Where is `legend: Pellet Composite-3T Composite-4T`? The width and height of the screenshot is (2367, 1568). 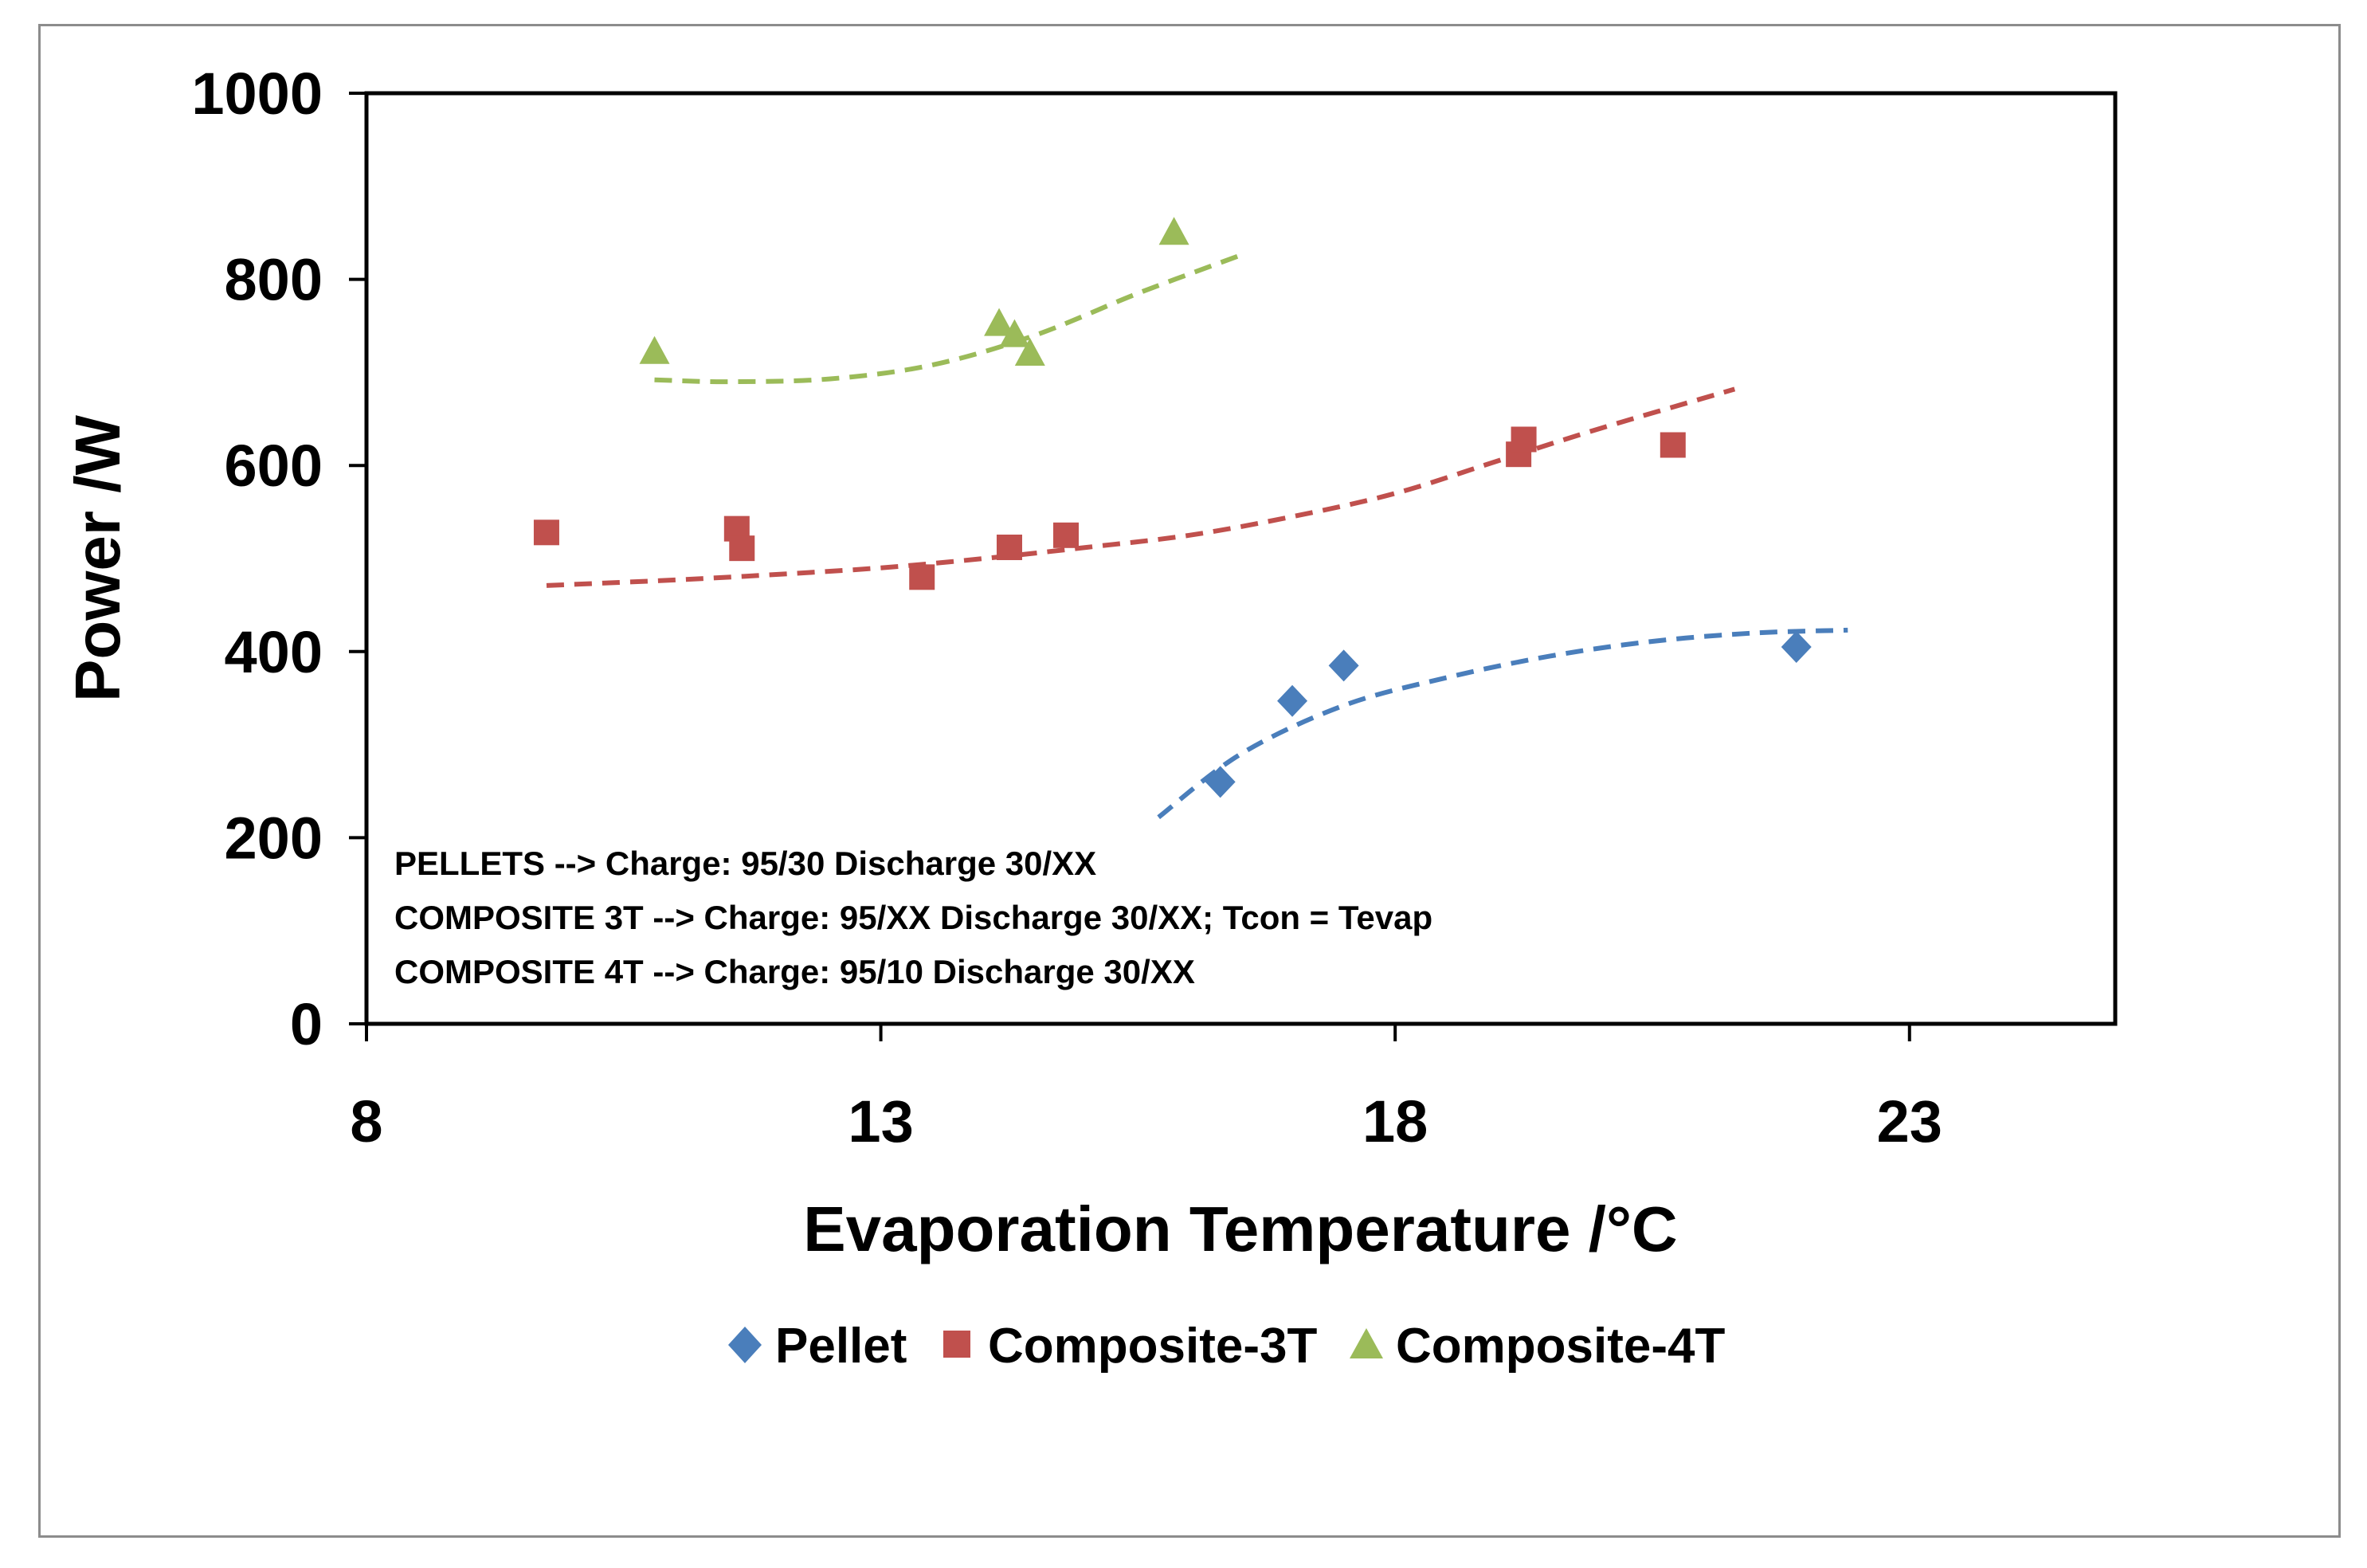
legend: Pellet Composite-3T Composite-4T is located at coordinates (1226, 1346).